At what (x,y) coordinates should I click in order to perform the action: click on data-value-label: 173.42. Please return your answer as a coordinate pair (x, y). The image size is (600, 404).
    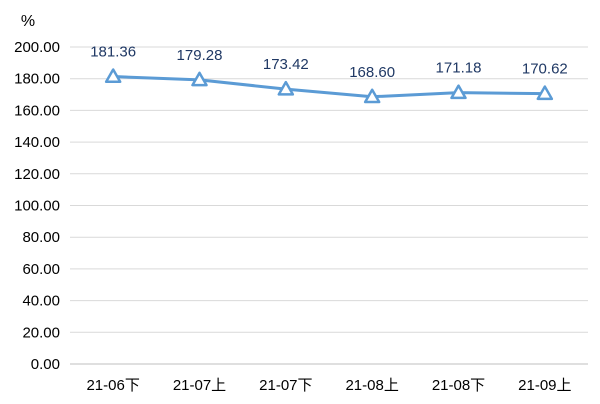
    Looking at the image, I should click on (286, 64).